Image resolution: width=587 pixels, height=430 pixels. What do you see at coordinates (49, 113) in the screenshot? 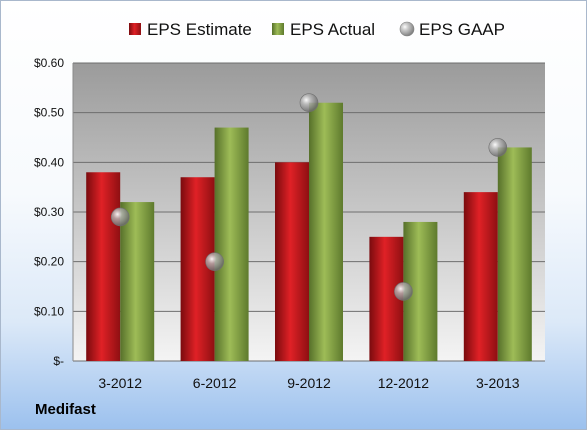
I see `y-tick-label: $0.50` at bounding box center [49, 113].